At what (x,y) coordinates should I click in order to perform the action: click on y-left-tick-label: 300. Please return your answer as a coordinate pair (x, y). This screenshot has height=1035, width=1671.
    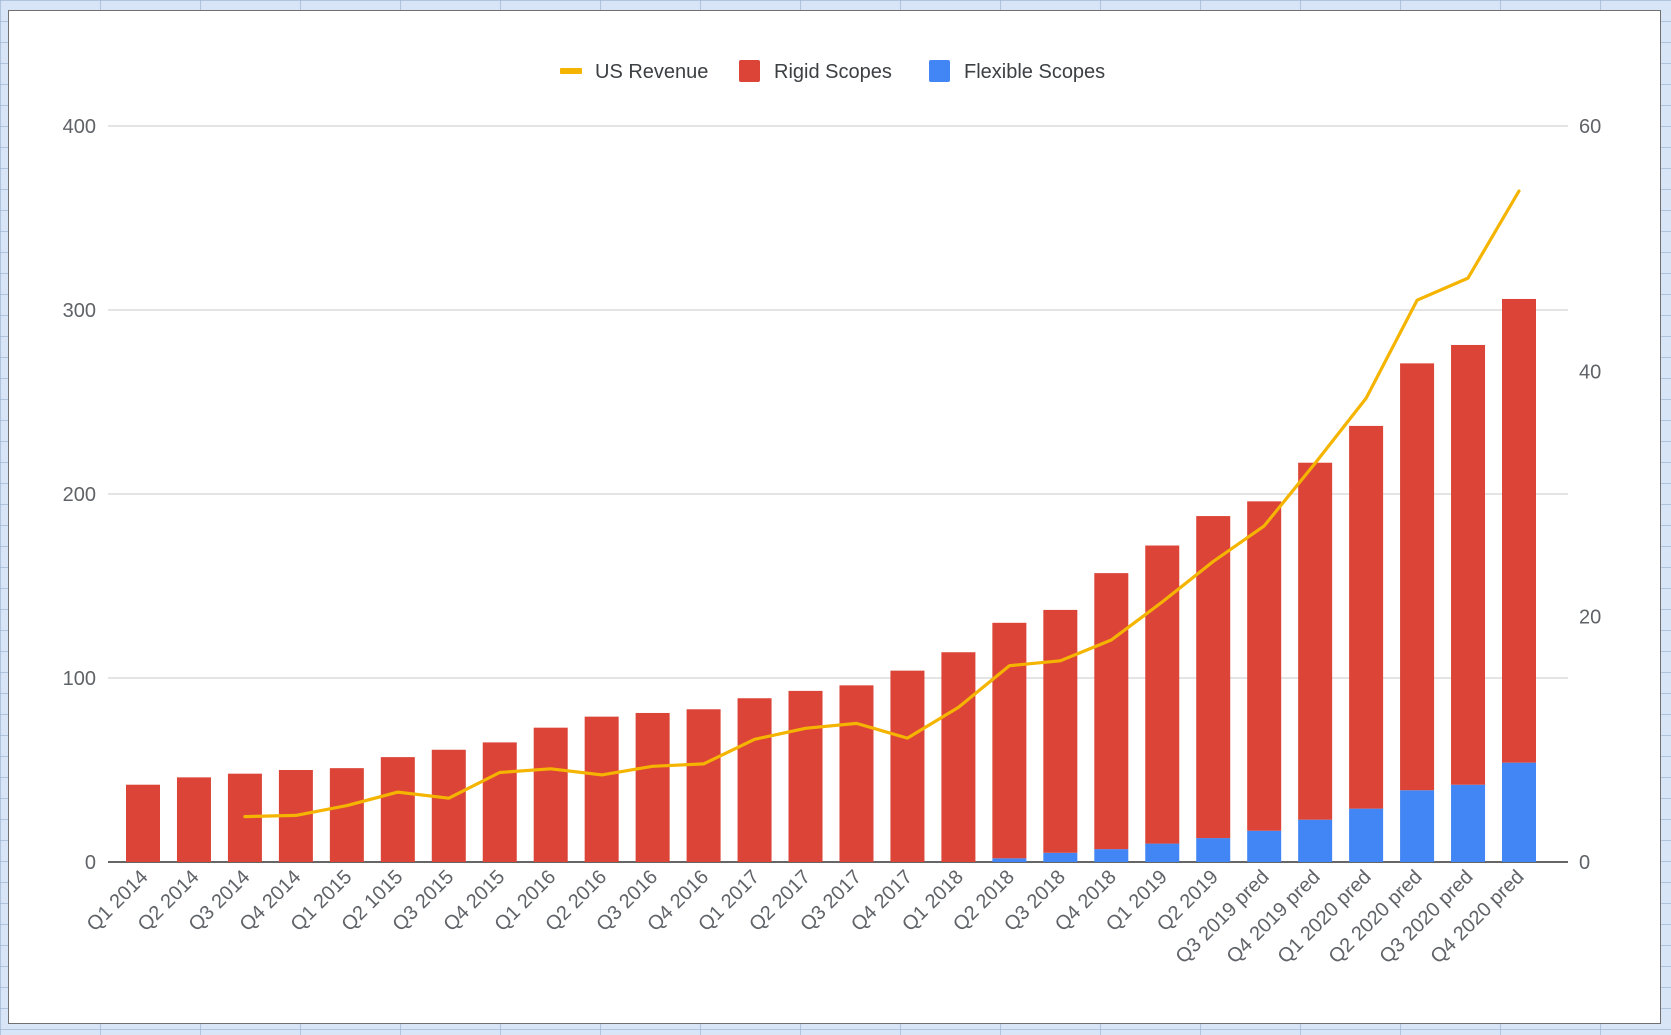
    Looking at the image, I should click on (79, 311).